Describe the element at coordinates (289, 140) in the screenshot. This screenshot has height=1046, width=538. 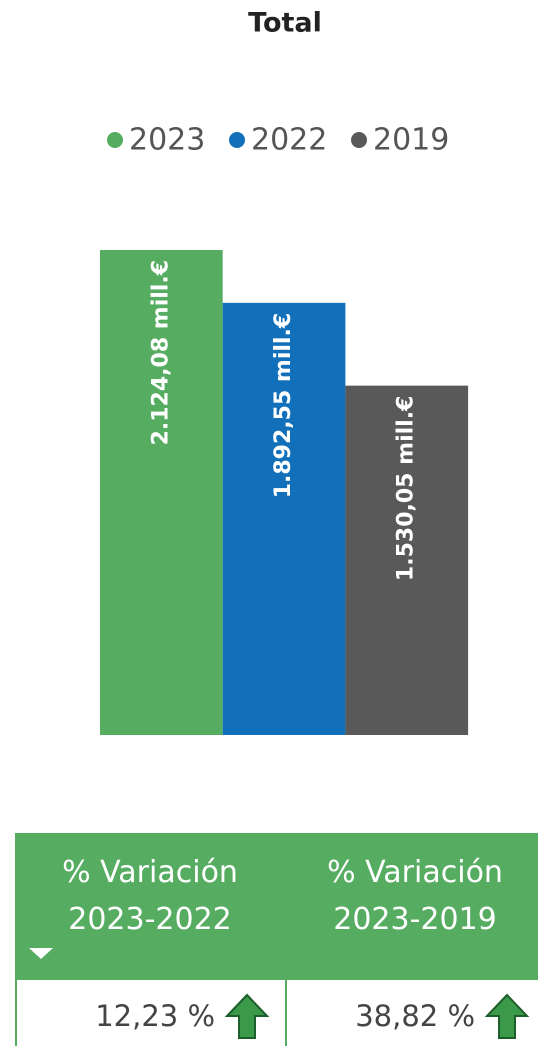
I see `legend-label: 2022` at that location.